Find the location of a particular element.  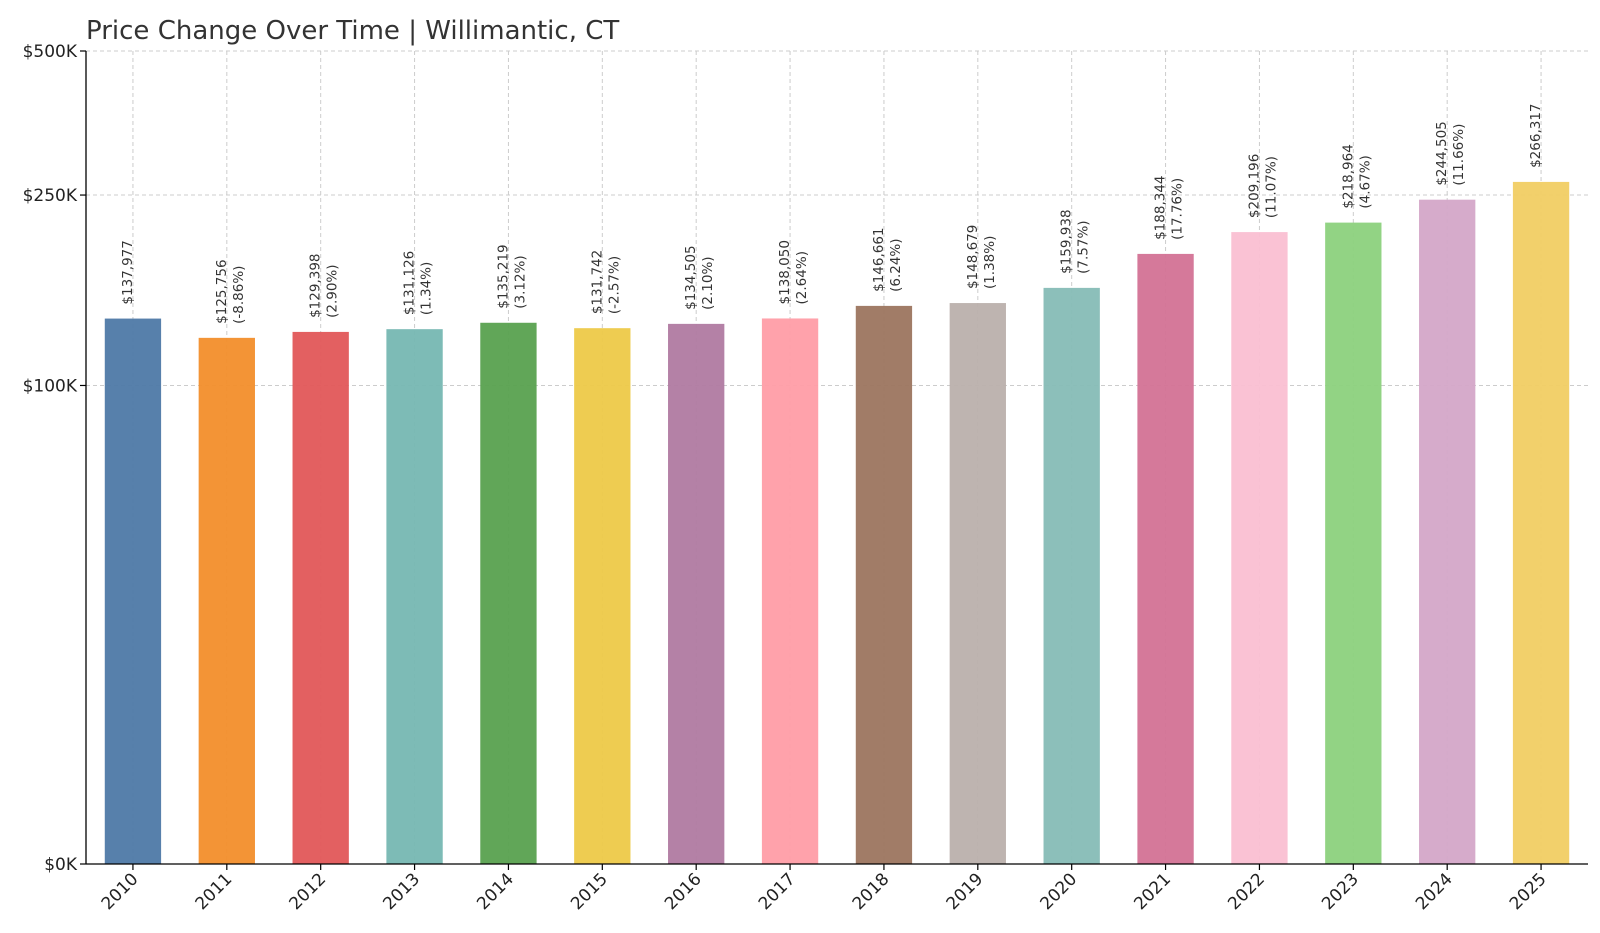

change-label-2021: (17.76%) is located at coordinates (1178, 209).